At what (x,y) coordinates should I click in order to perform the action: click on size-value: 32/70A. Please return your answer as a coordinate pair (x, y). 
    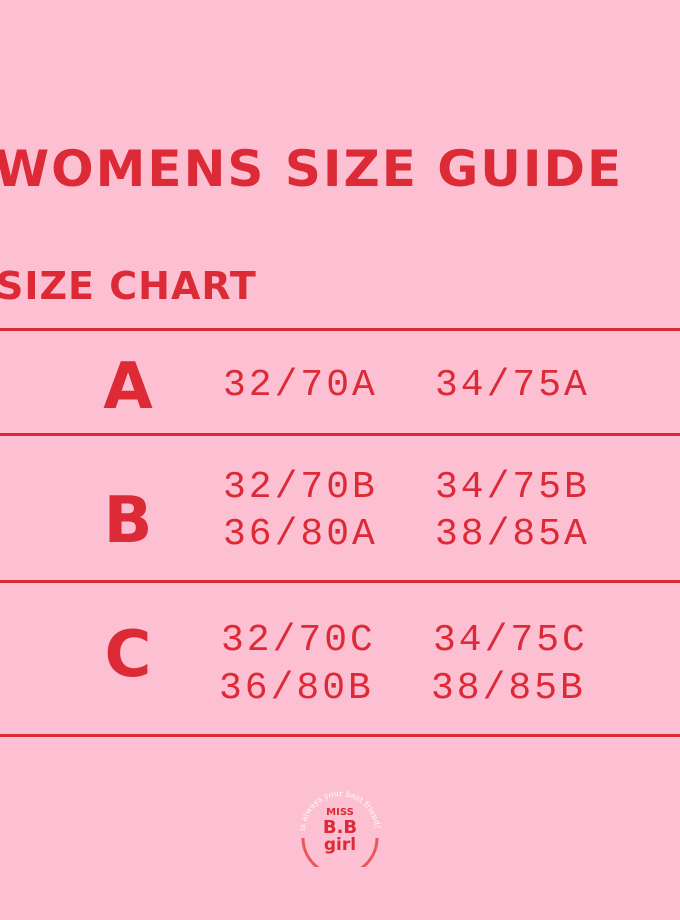
    Looking at the image, I should click on (300, 385).